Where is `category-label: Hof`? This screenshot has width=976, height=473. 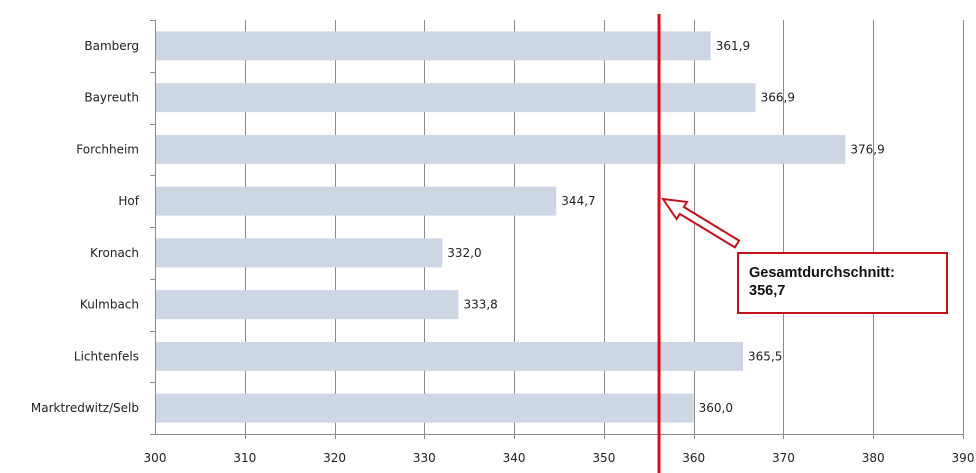
category-label: Hof is located at coordinates (128, 201).